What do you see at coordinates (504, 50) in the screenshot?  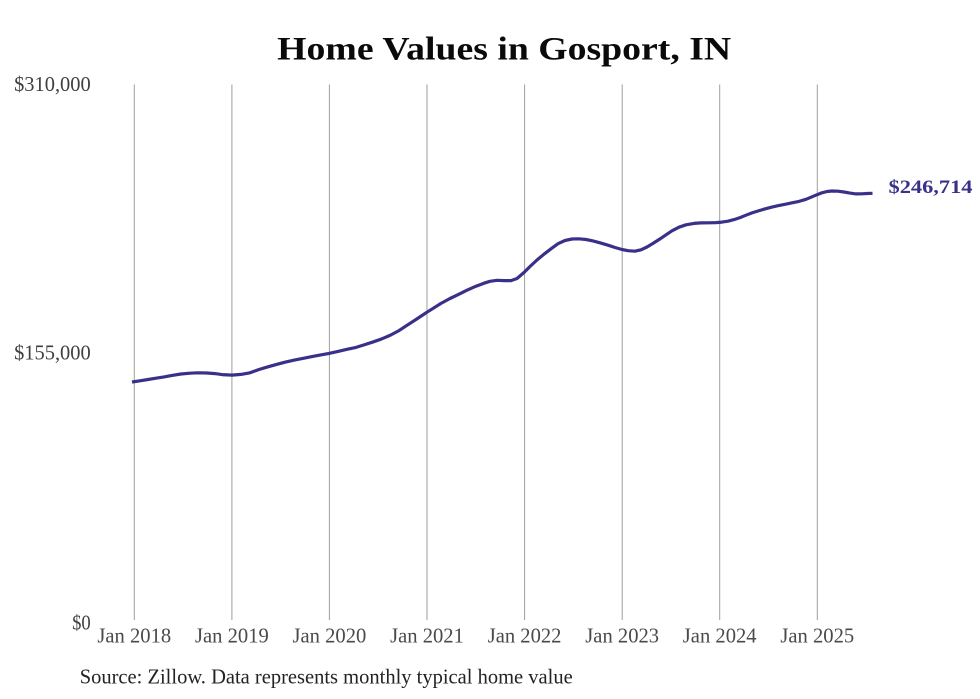 I see `svg-text: Home Values in Gosport, IN` at bounding box center [504, 50].